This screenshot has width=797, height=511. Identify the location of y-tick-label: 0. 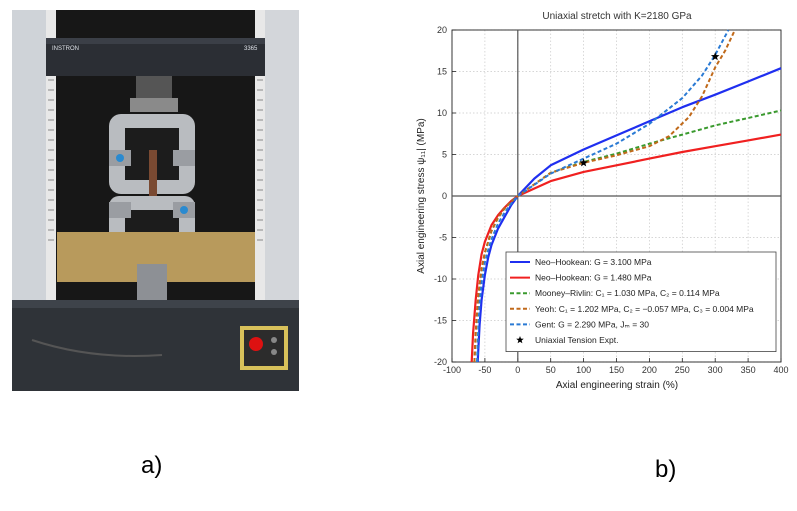
(444, 196).